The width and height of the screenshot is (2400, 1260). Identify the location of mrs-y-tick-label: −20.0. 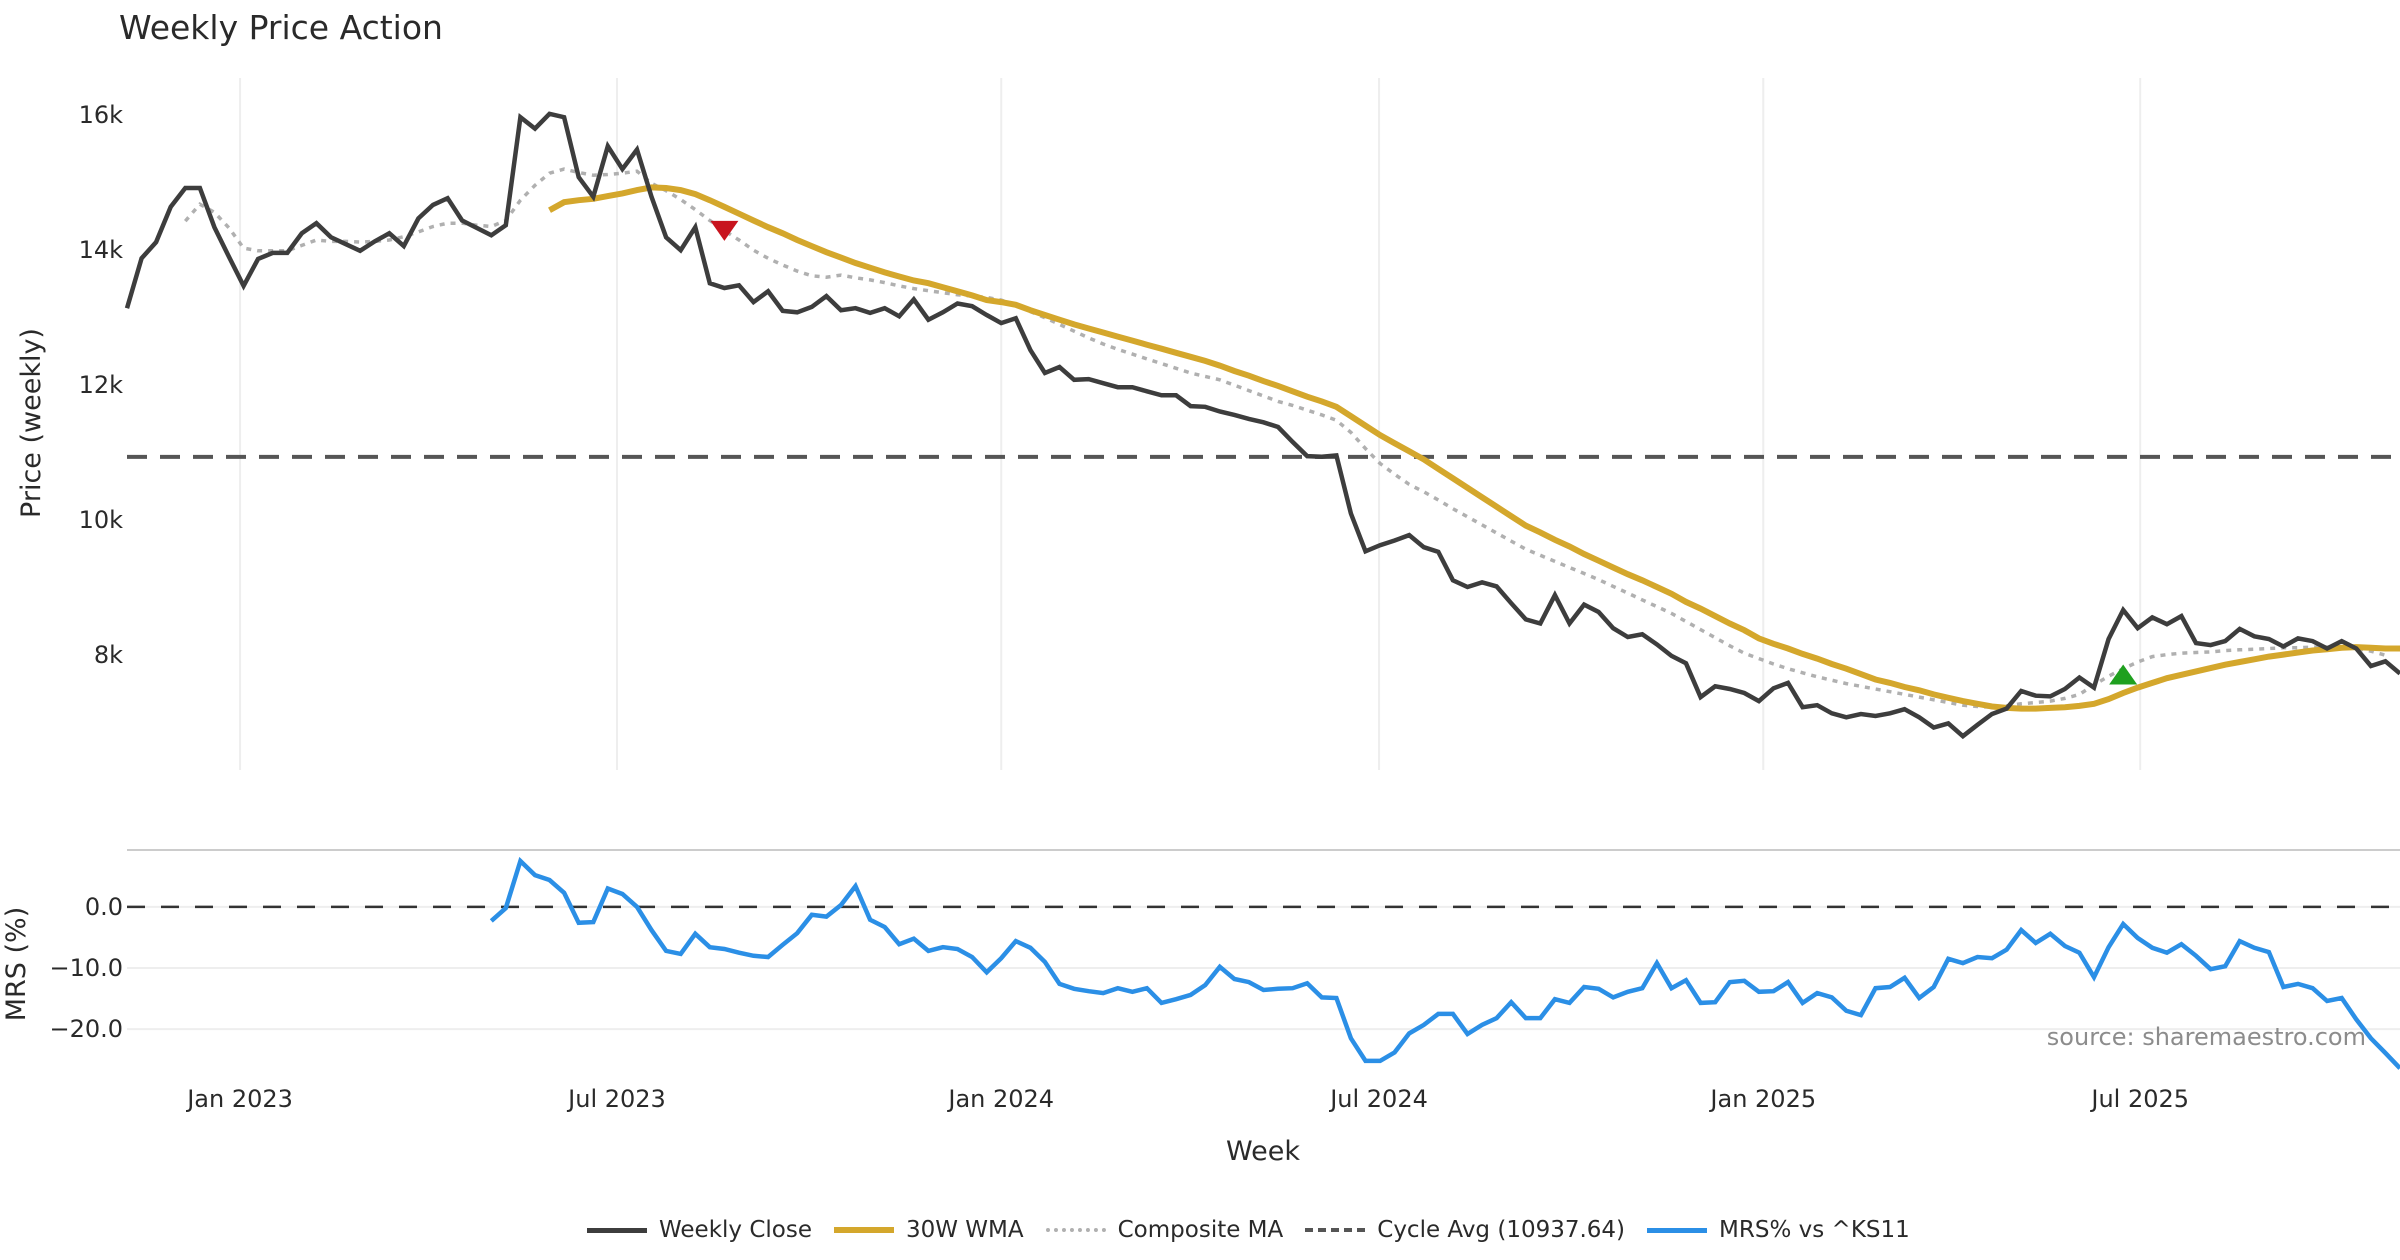
(86, 1029).